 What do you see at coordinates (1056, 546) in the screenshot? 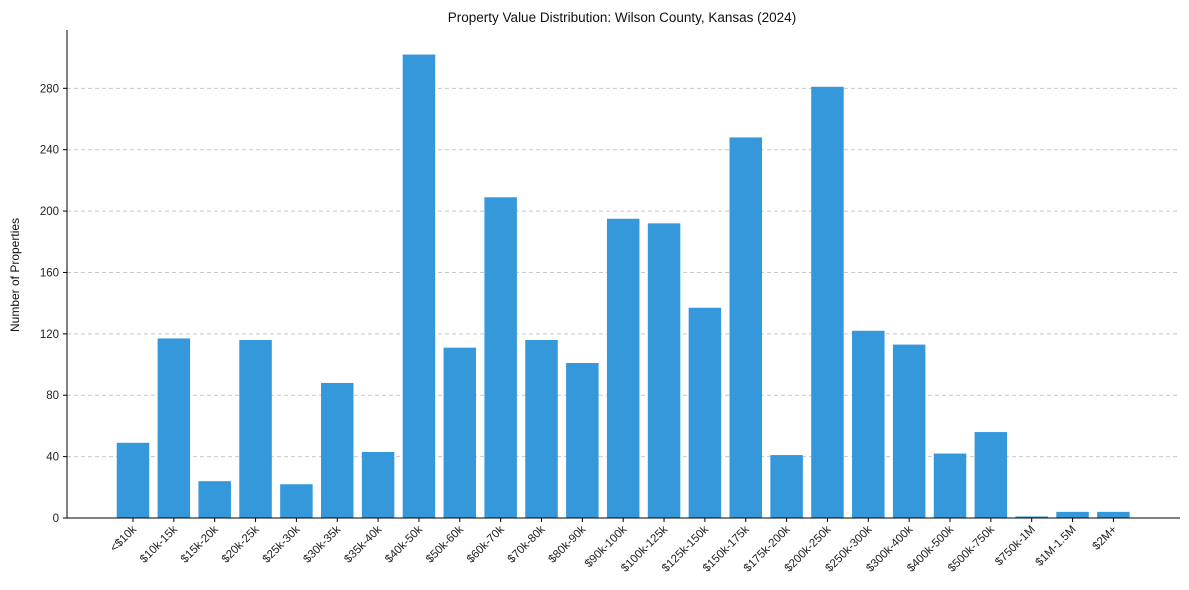
I see `x-tick-label: $1M-1.5M` at bounding box center [1056, 546].